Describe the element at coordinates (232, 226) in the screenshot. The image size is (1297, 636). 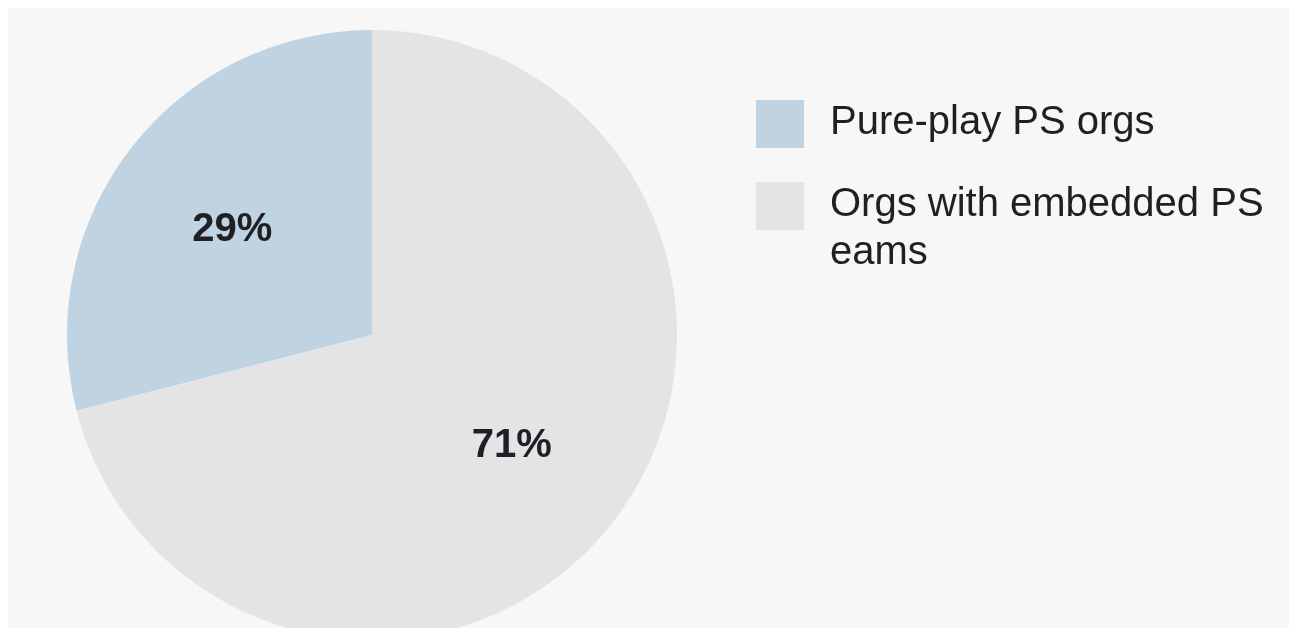
I see `data-label: 29%` at that location.